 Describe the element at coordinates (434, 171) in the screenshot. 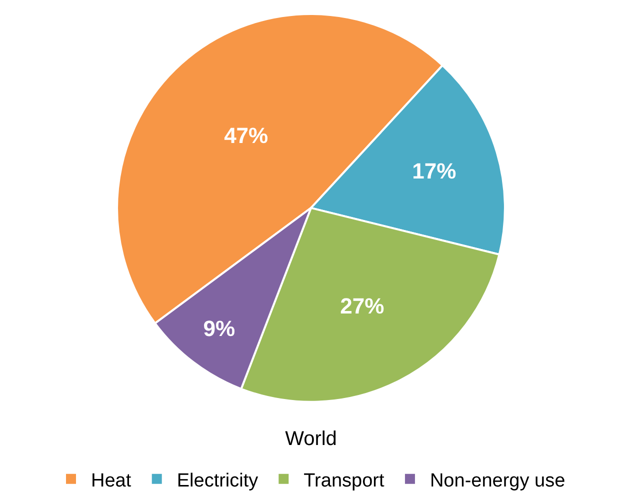

I see `data-label: 17%` at that location.